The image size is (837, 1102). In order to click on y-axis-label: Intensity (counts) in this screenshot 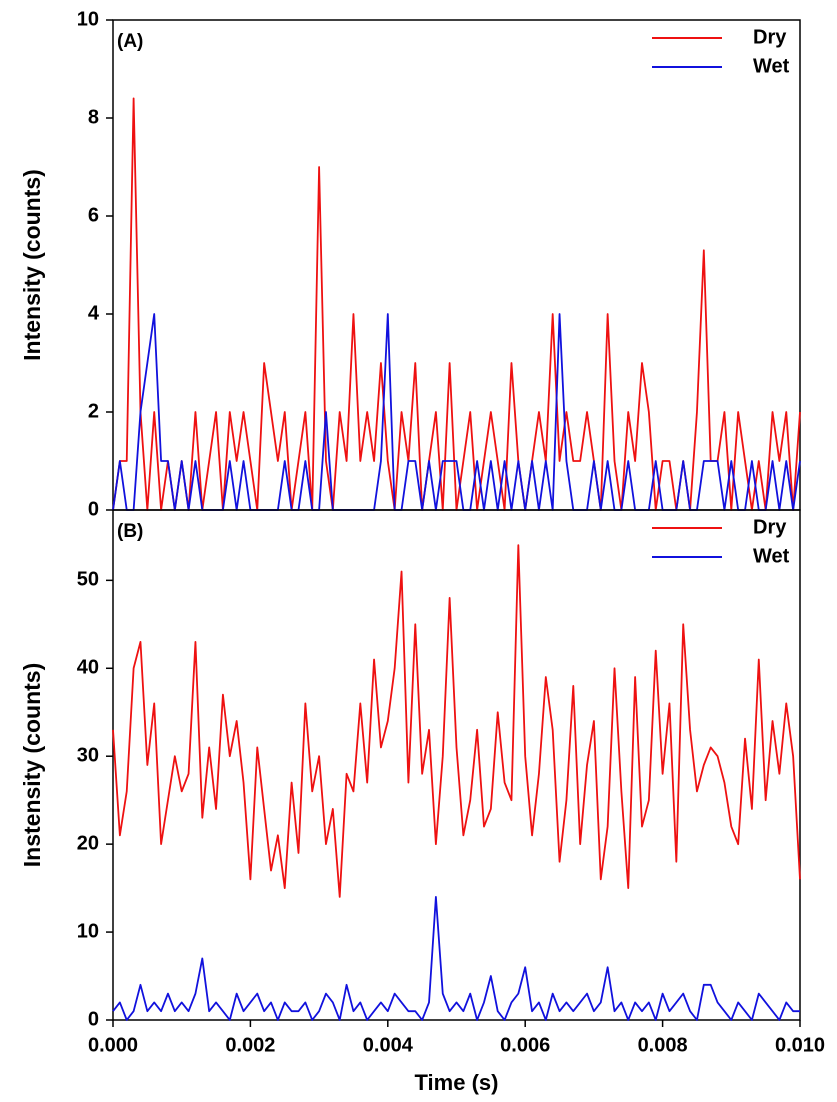, I will do `click(32, 265)`.